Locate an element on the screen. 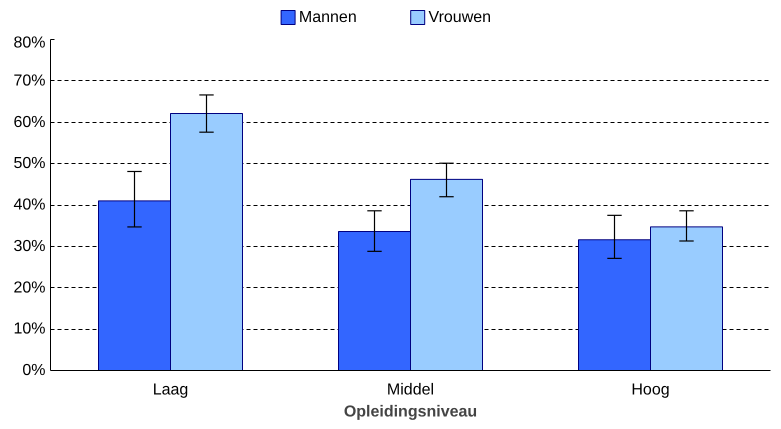 This screenshot has height=429, width=781. legend-label: Vrouwen is located at coordinates (460, 17).